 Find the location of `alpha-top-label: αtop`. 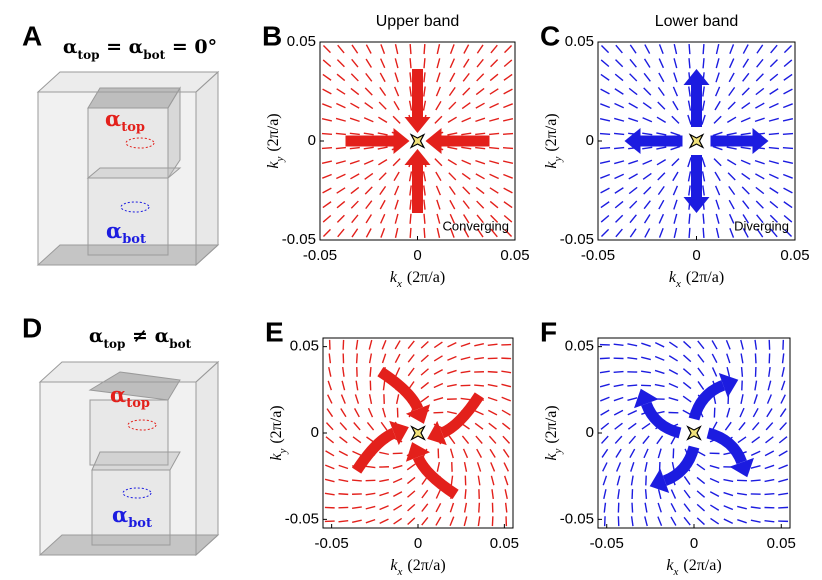

alpha-top-label: αtop is located at coordinates (130, 397).